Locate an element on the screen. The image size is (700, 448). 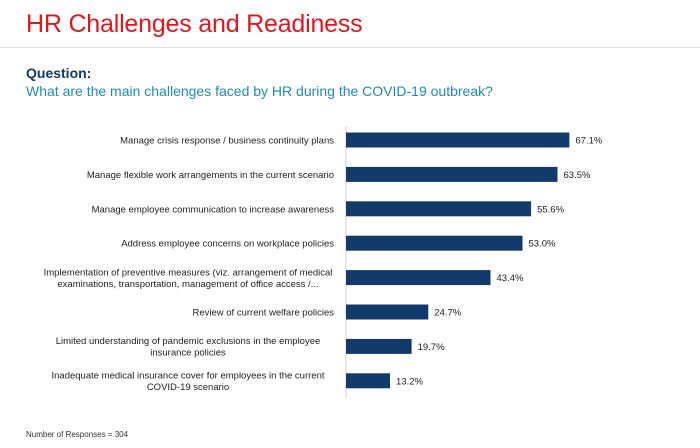
bar-value-label: 53.0% is located at coordinates (542, 244).